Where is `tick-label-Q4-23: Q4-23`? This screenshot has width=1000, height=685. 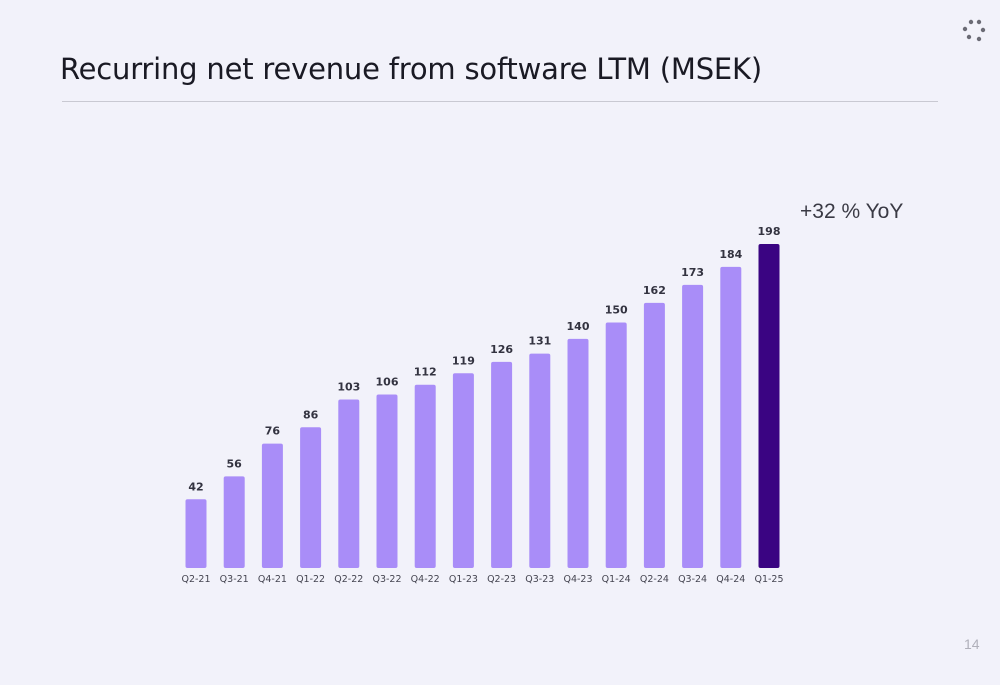 tick-label-Q4-23: Q4-23 is located at coordinates (577, 579).